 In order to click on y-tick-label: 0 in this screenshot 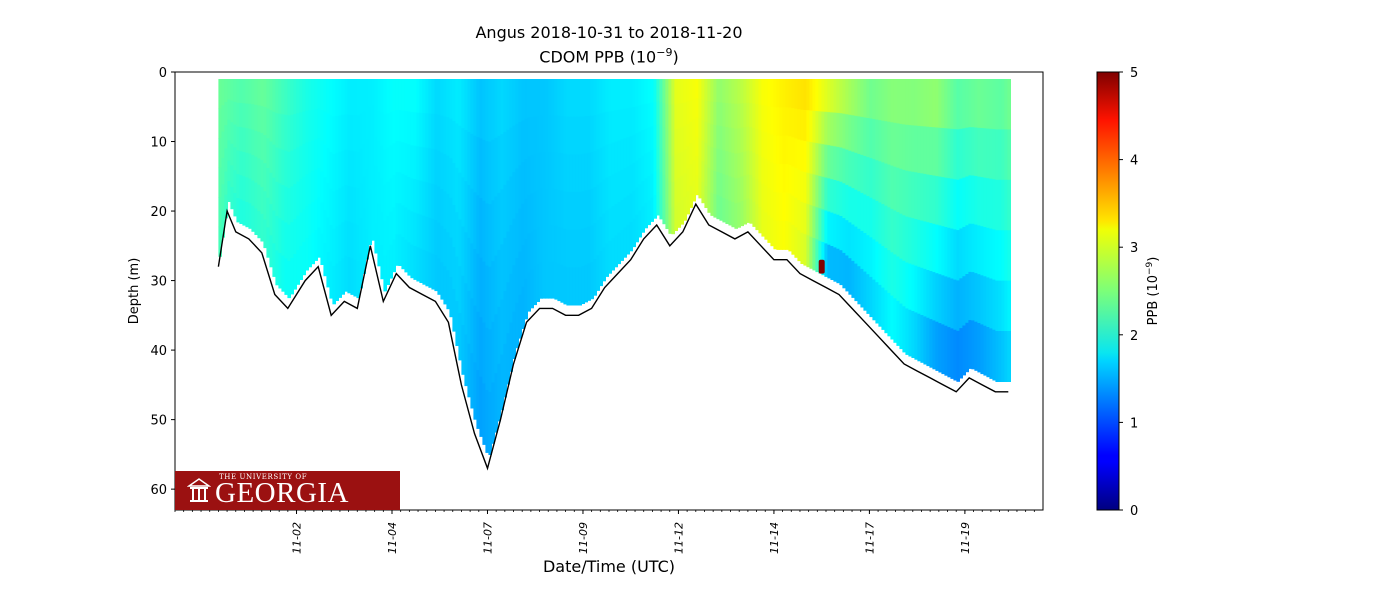, I will do `click(163, 73)`.